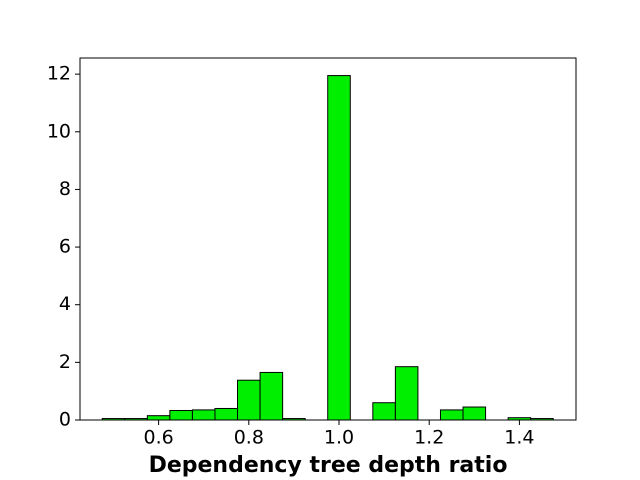 This screenshot has height=480, width=640. What do you see at coordinates (65, 304) in the screenshot?
I see `y-tick-label: 4` at bounding box center [65, 304].